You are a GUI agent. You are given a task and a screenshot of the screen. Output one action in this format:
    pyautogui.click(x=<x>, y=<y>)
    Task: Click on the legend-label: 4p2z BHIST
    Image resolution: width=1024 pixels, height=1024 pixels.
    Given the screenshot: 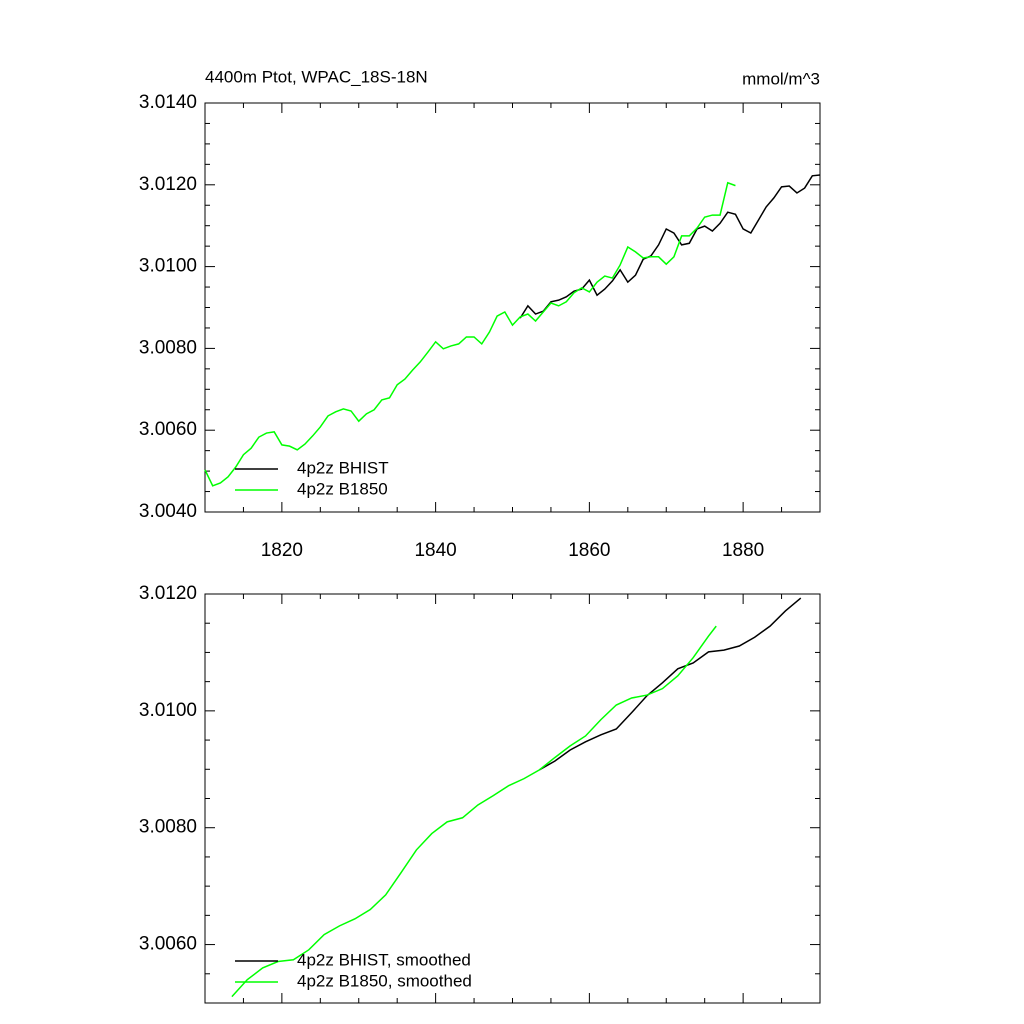 What is the action you would take?
    pyautogui.click(x=343, y=467)
    